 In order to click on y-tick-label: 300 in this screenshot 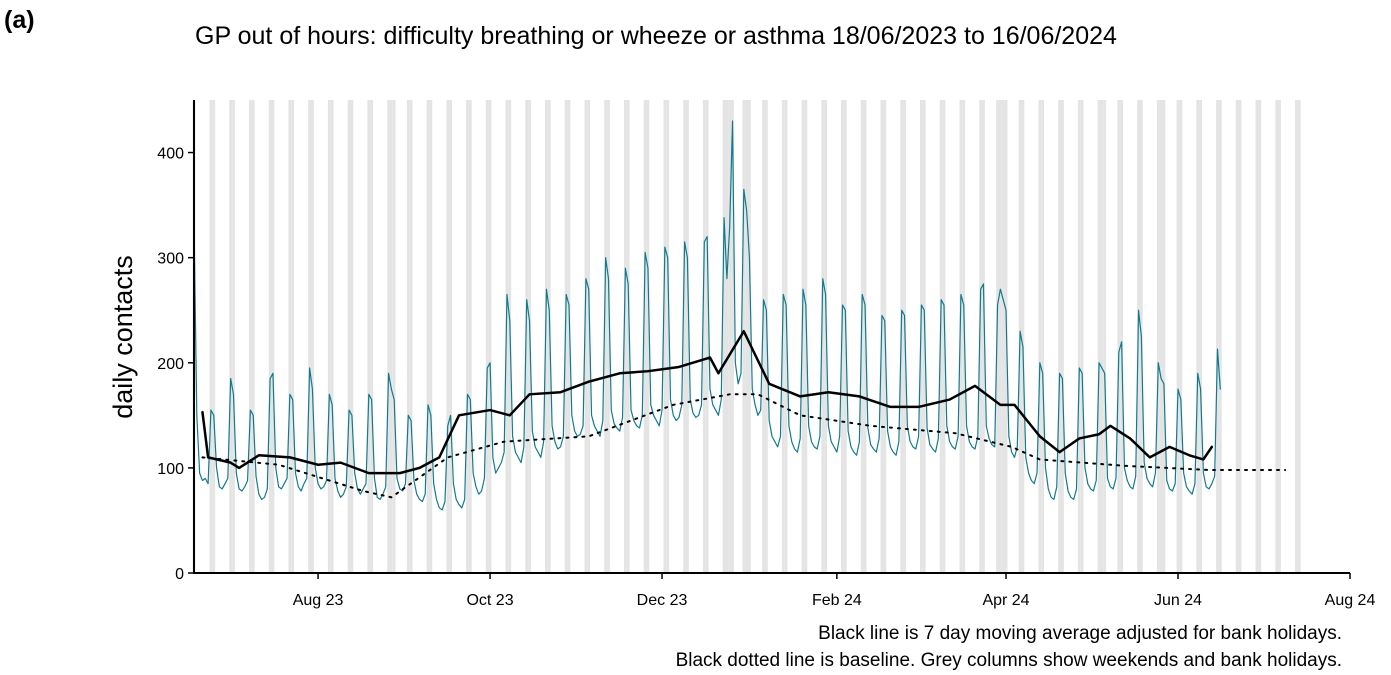, I will do `click(170, 259)`.